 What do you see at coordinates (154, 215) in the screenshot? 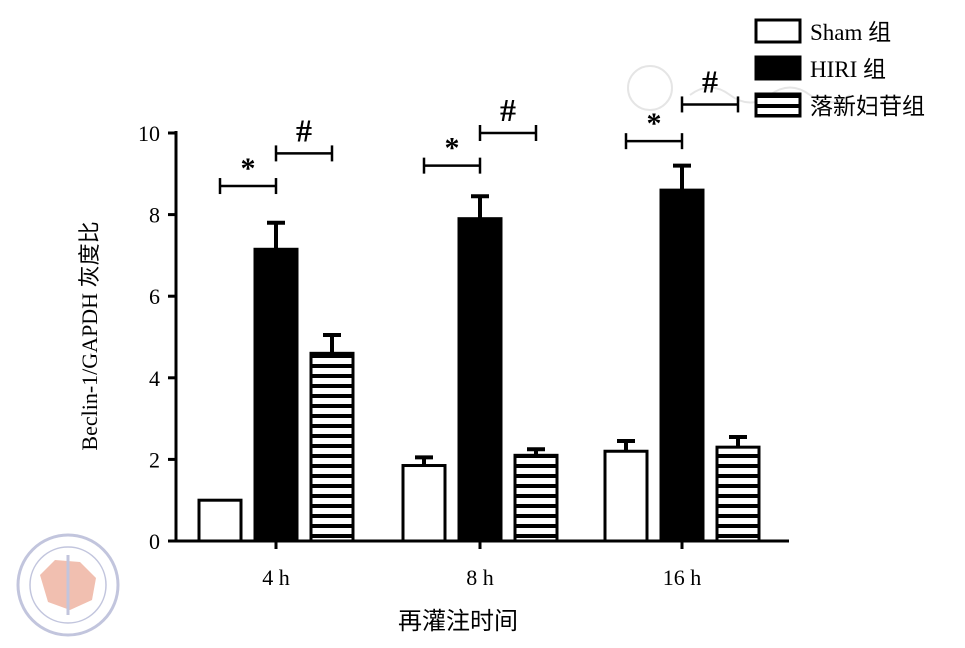
I see `y-tick-label: 8` at bounding box center [154, 215].